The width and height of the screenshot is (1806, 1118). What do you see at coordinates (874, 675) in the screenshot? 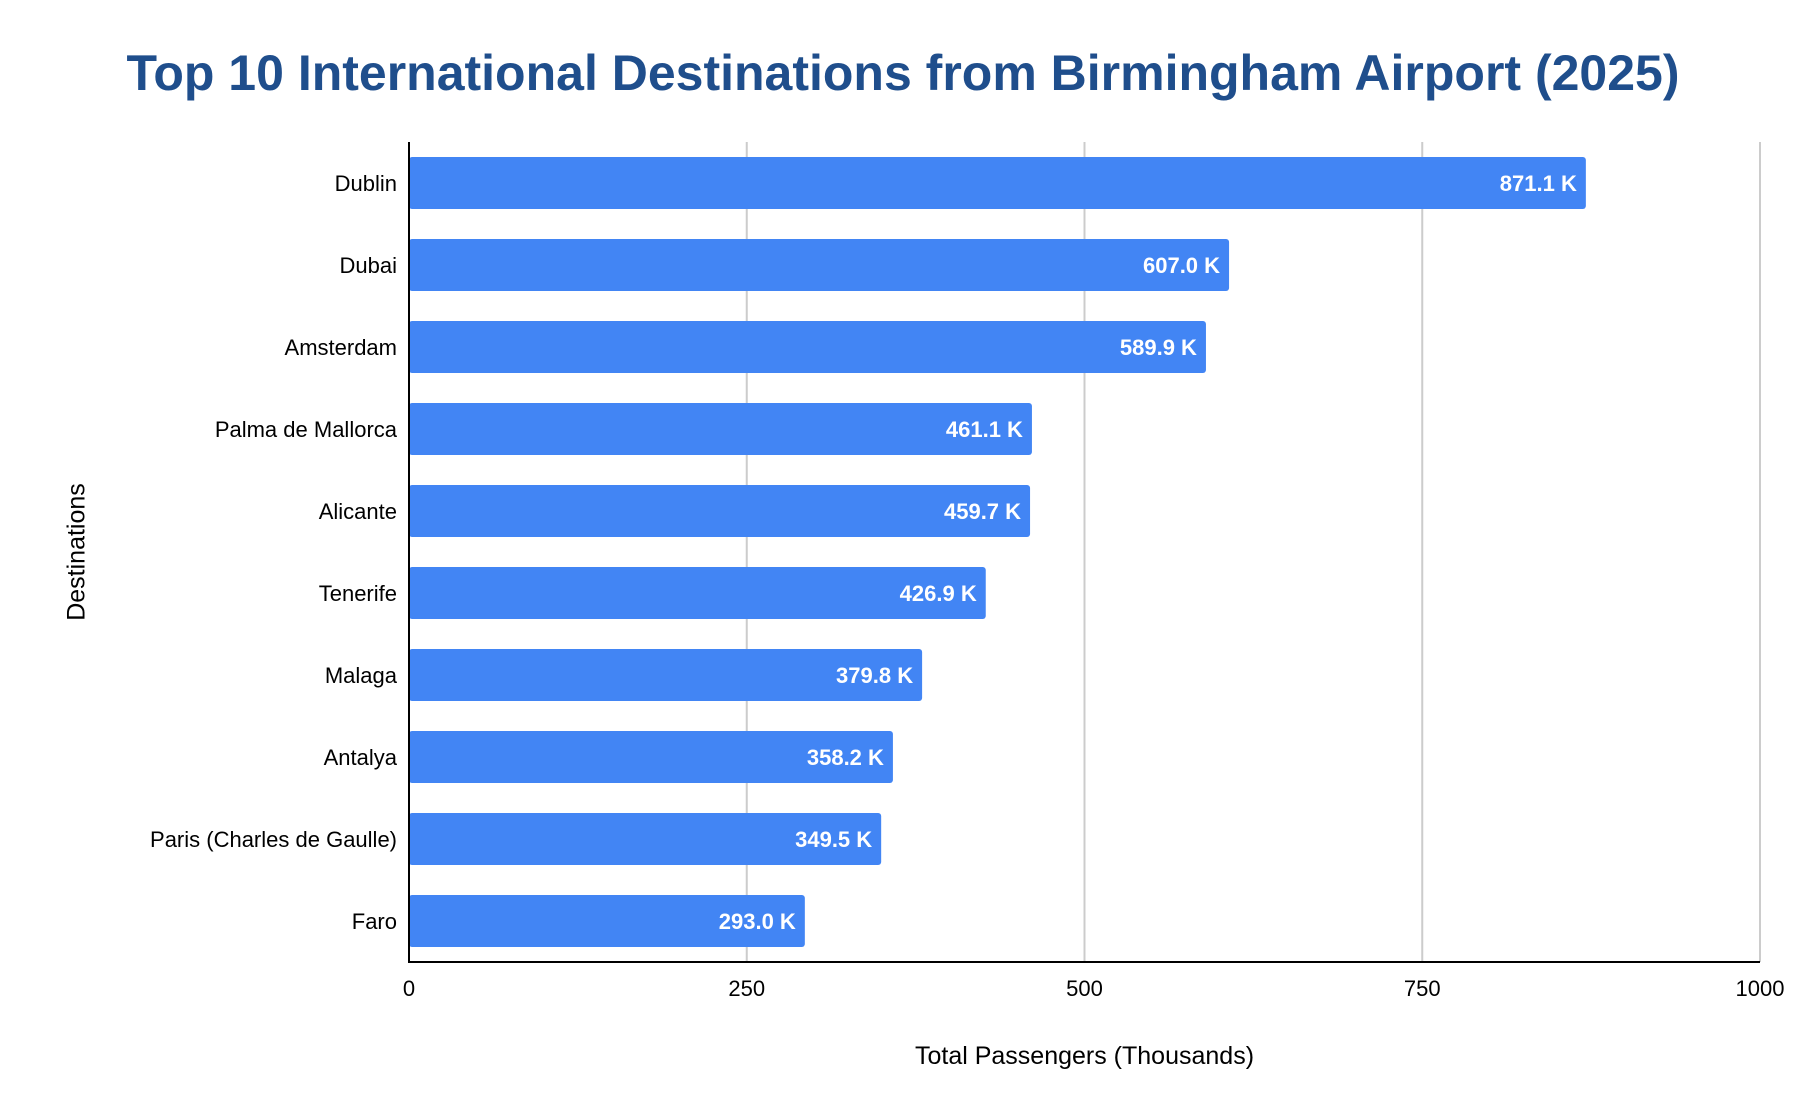
I see `data-label: 379.8 K` at bounding box center [874, 675].